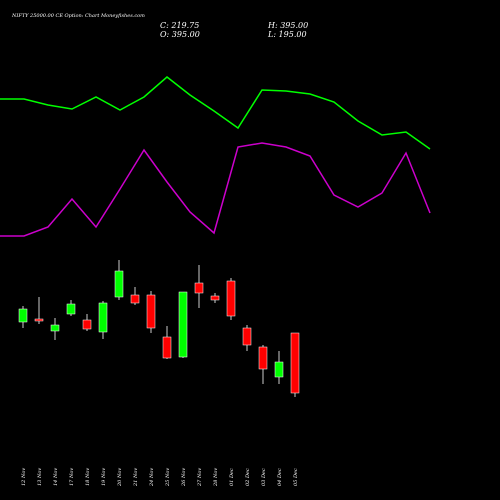  I want to click on x-tick-label: 25 Nov, so click(168, 477).